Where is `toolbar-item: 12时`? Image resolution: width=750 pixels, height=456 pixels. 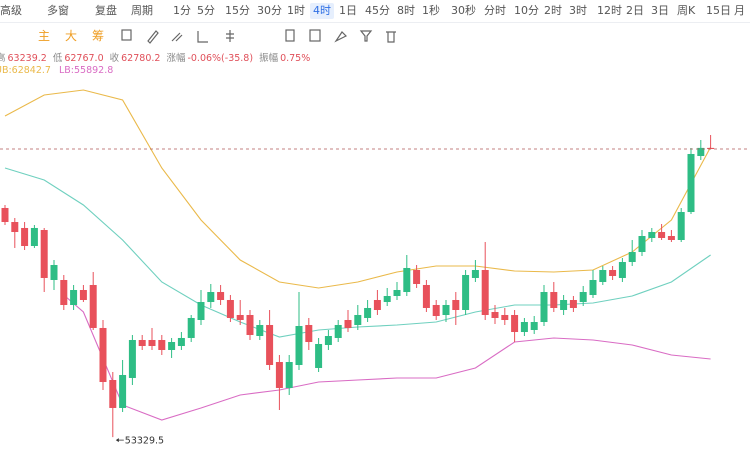
toolbar-item: 12时 is located at coordinates (609, 10).